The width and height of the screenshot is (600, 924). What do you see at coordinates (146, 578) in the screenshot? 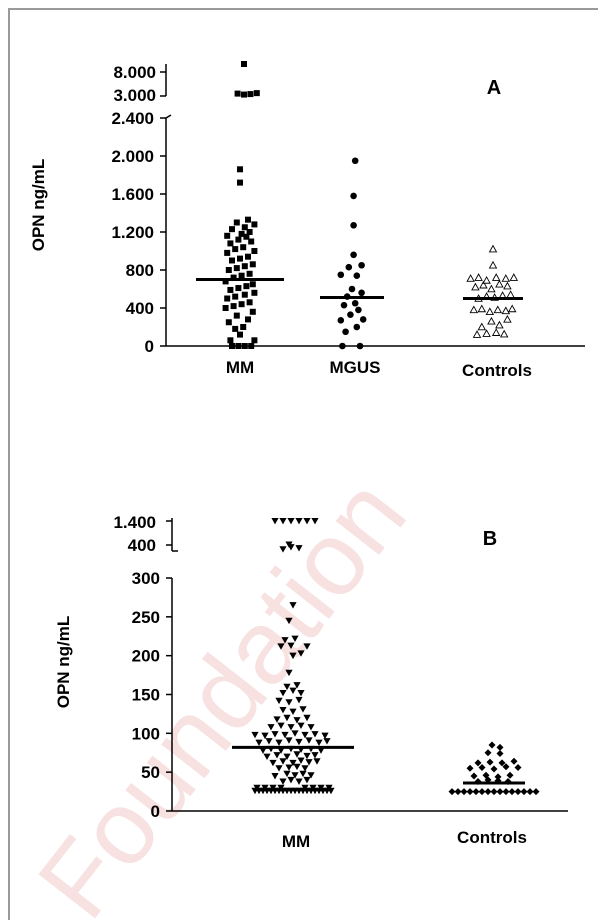
I see `tick-label-b-0: 300` at bounding box center [146, 578].